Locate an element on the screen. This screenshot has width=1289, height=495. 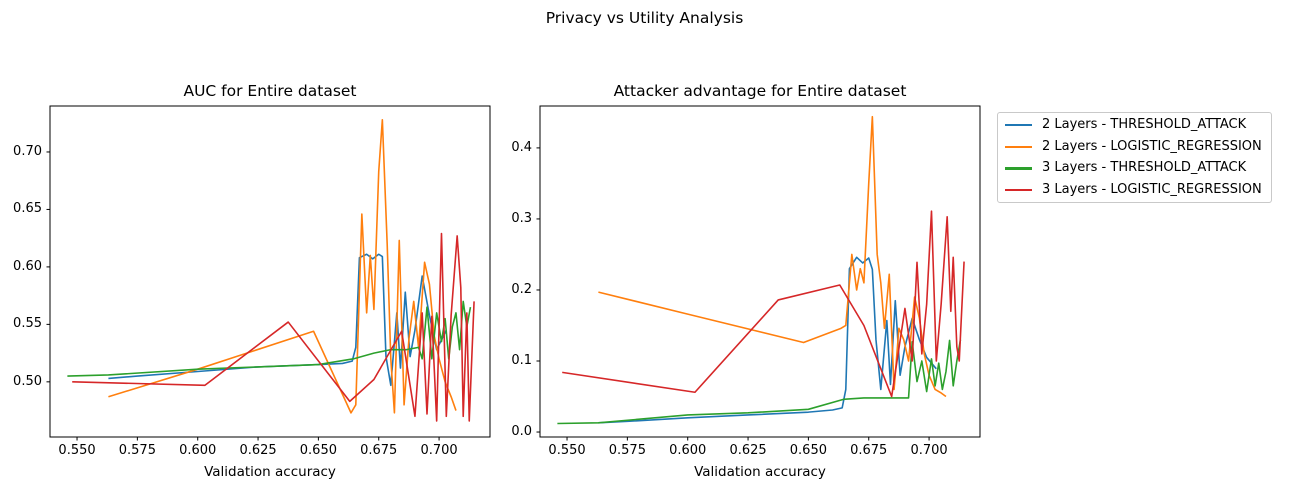
y-tick-label: 0.4 is located at coordinates (521, 147).